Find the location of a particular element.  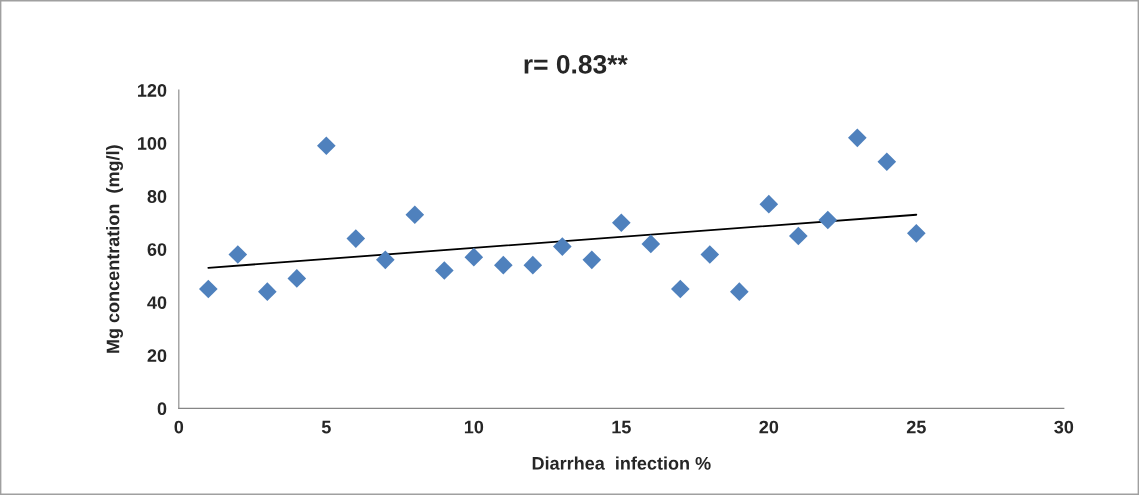

chart-title: r= 0.83** is located at coordinates (576, 64).